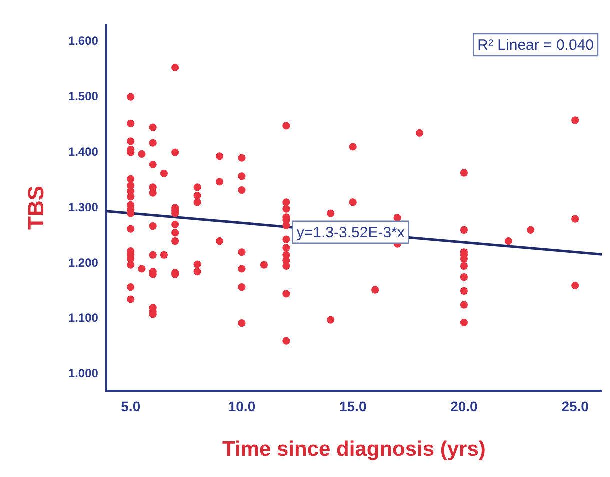  What do you see at coordinates (464, 406) in the screenshot?
I see `x-tick-label: 20.0` at bounding box center [464, 406].